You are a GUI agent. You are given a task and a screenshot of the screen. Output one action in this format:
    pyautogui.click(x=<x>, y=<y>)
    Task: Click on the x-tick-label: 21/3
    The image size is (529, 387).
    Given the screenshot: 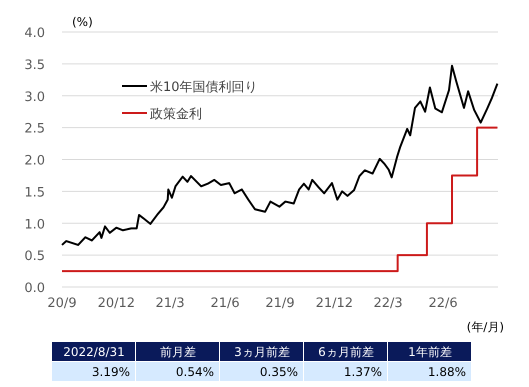 What is the action you would take?
    pyautogui.click(x=170, y=303)
    